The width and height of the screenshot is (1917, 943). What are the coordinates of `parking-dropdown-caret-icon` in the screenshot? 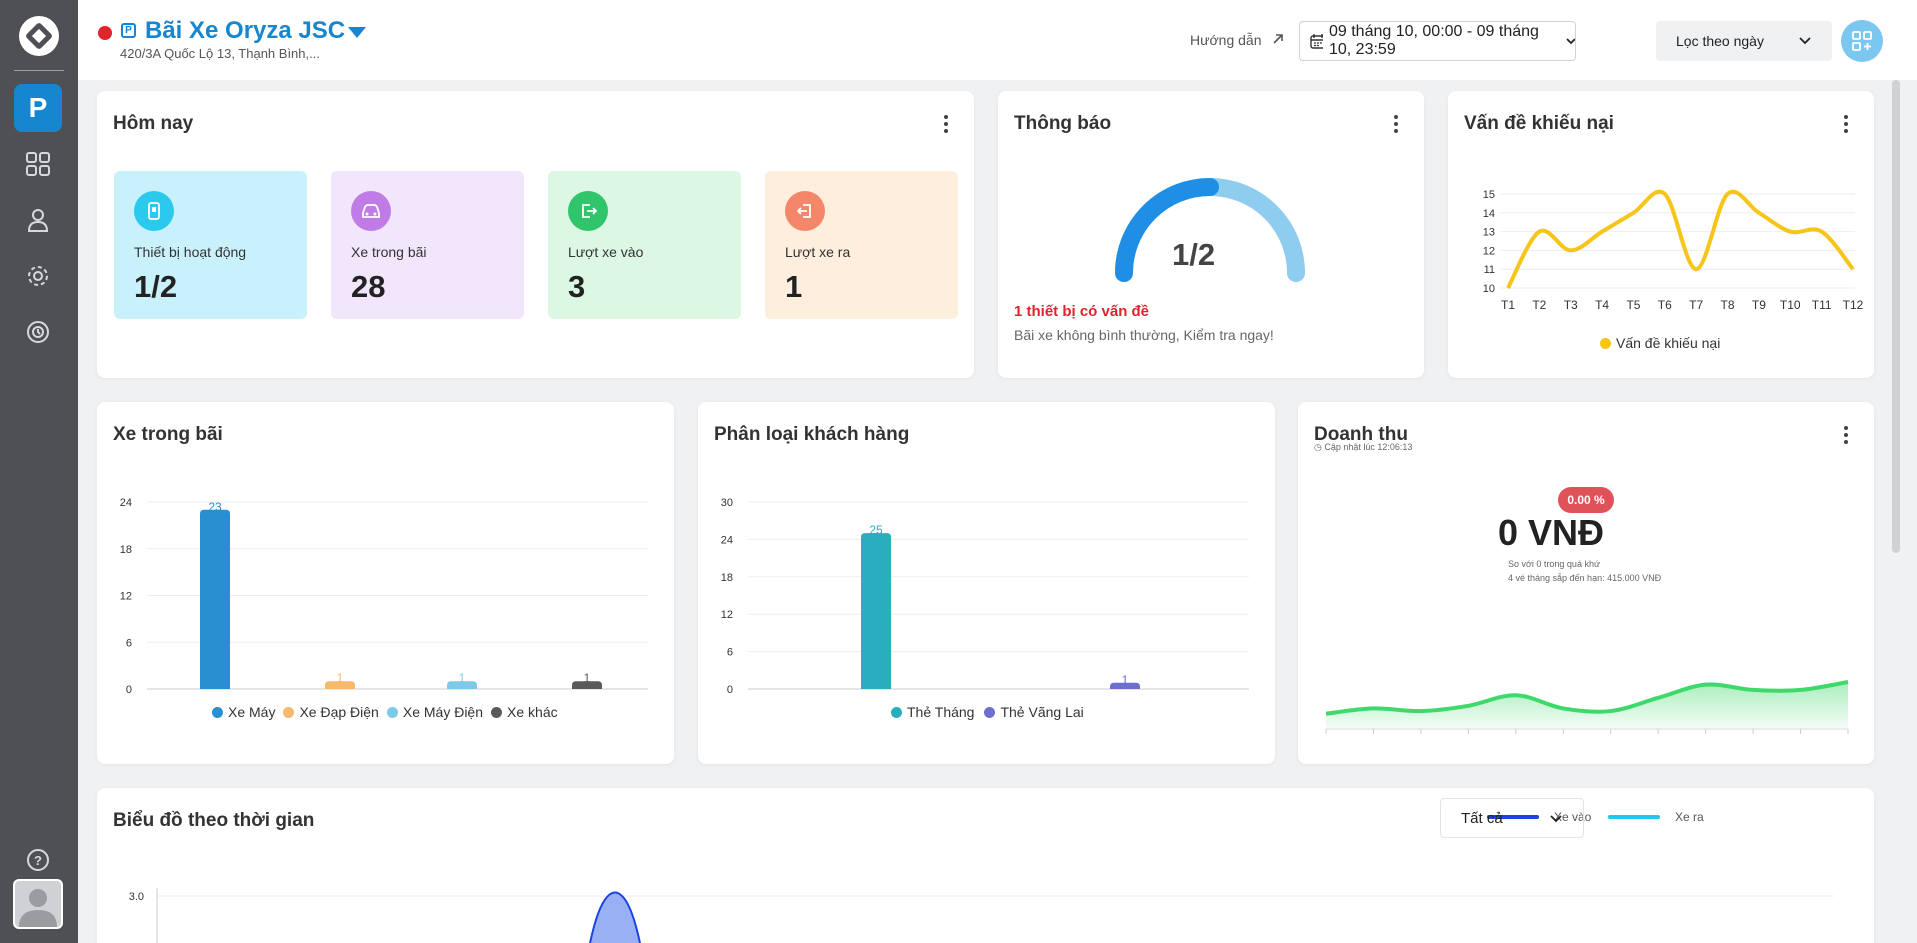 It's located at (357, 32).